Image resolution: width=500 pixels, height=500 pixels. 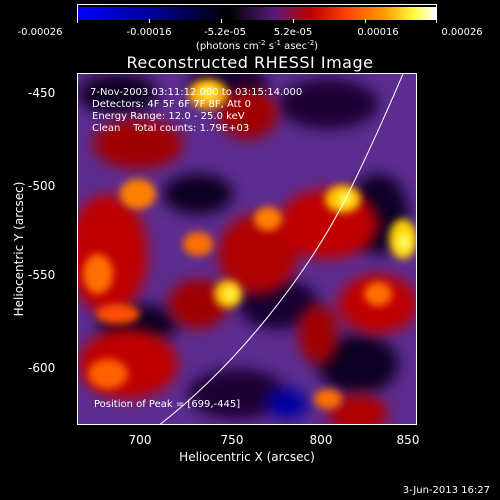 I want to click on detectors-text: Detectors: 4F 5F 6F 7F 8F, Att 0, so click(x=172, y=104).